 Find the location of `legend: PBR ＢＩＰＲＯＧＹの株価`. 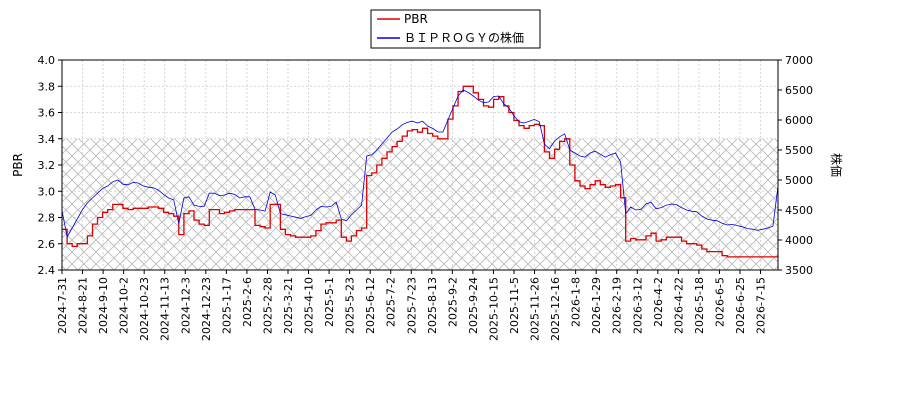

legend: PBR ＢＩＰＲＯＧＹの株価 is located at coordinates (455, 29).